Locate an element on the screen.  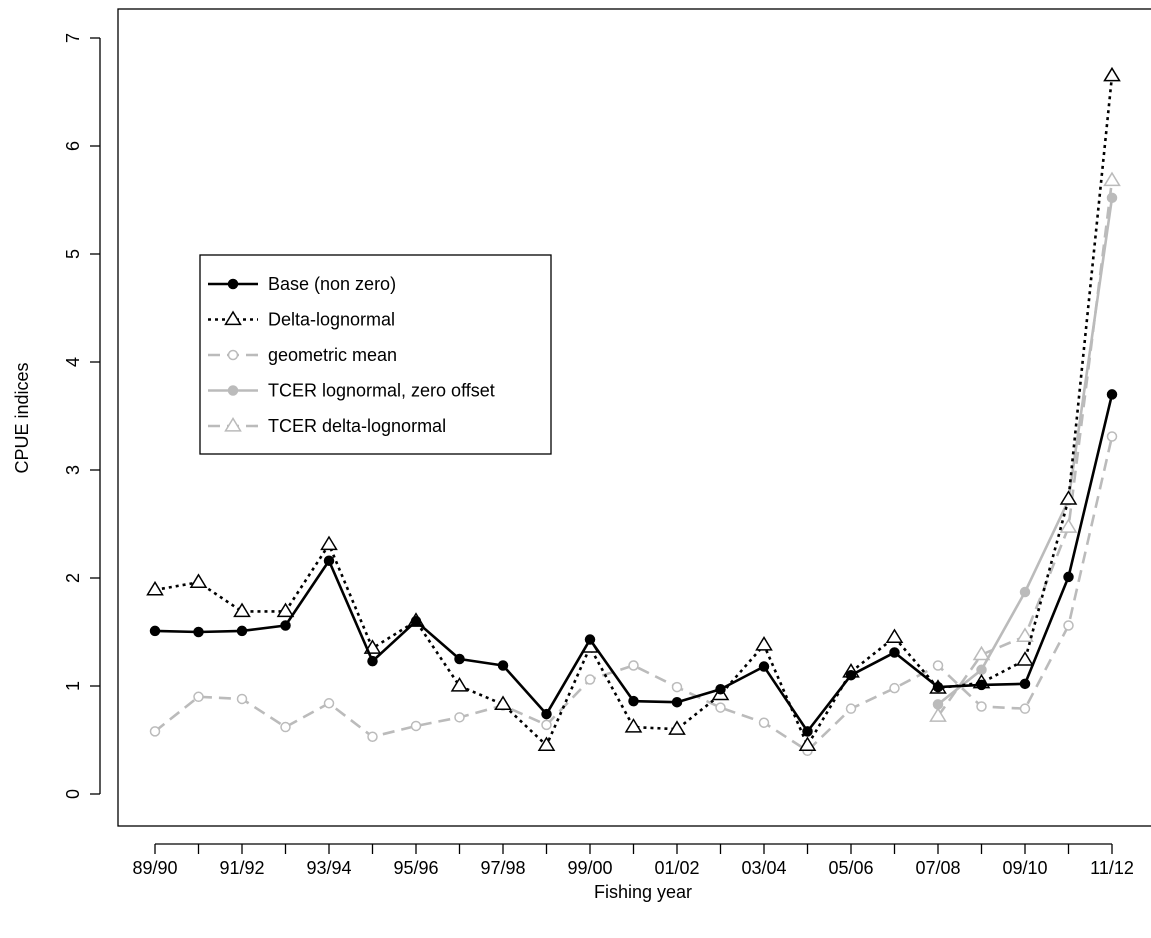
x-tick-label: 01/02 is located at coordinates (676, 868).